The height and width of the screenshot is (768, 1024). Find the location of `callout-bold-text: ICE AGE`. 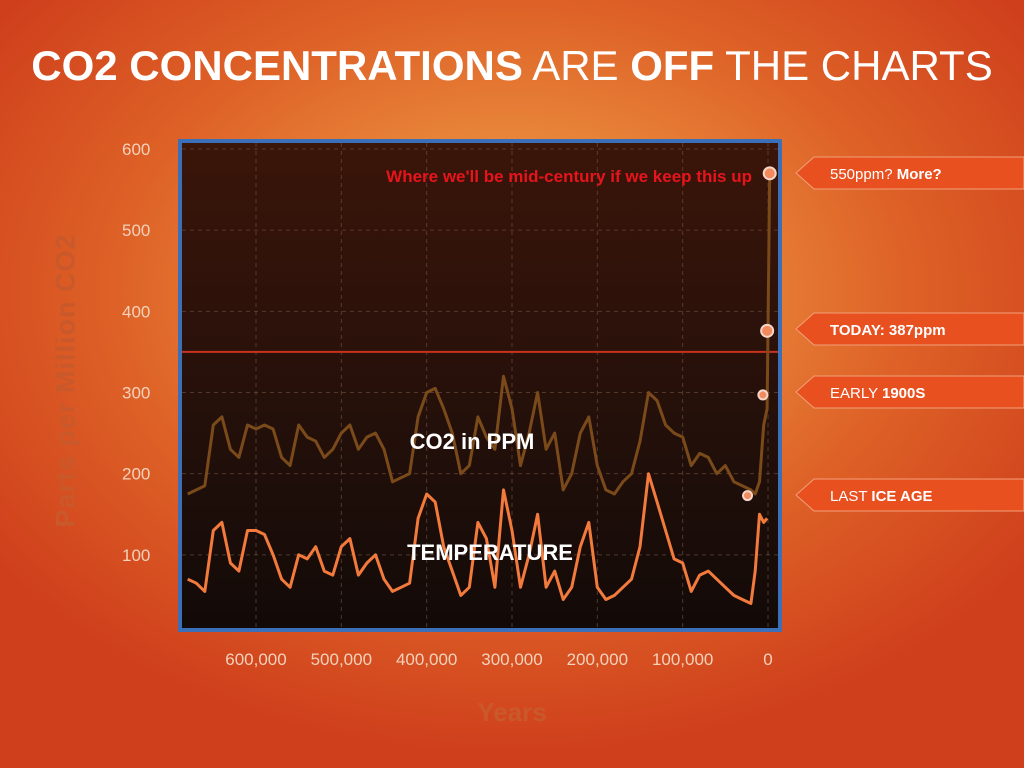

callout-bold-text: ICE AGE is located at coordinates (901, 496).